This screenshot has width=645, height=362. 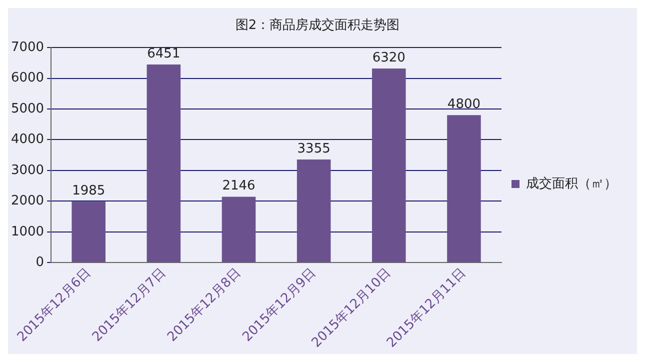 I want to click on data-label: 2146, so click(x=239, y=186).